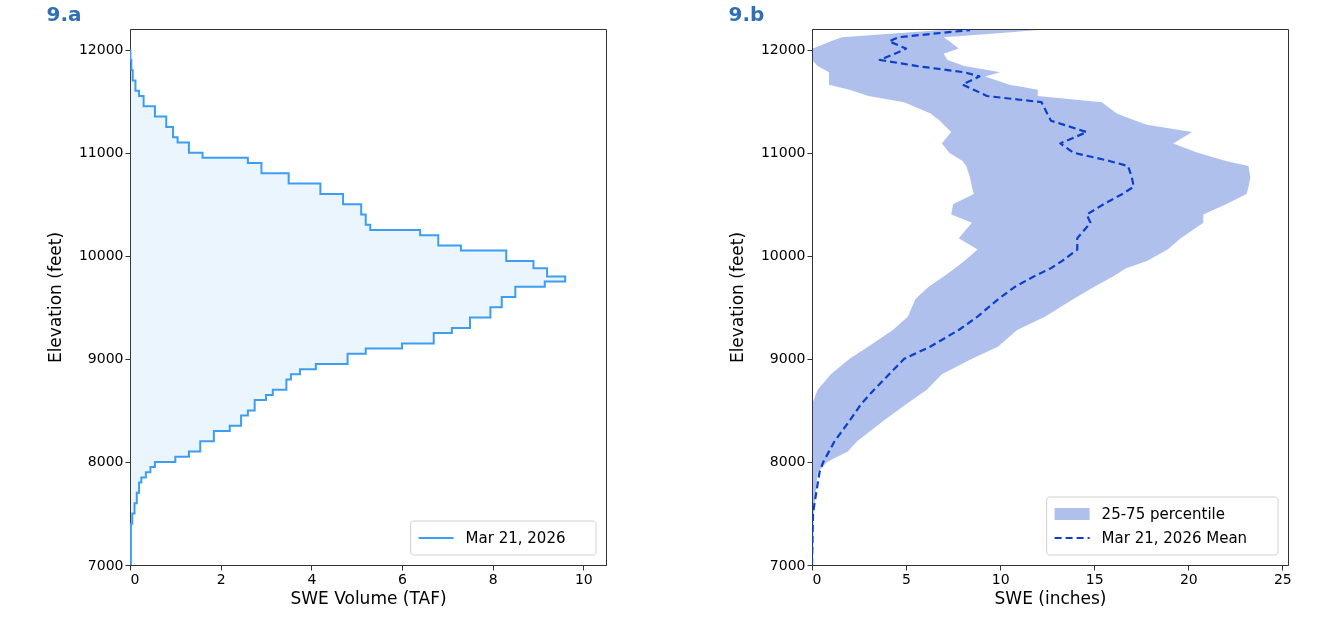  Describe the element at coordinates (403, 578) in the screenshot. I see `x-tick-label: 6` at that location.